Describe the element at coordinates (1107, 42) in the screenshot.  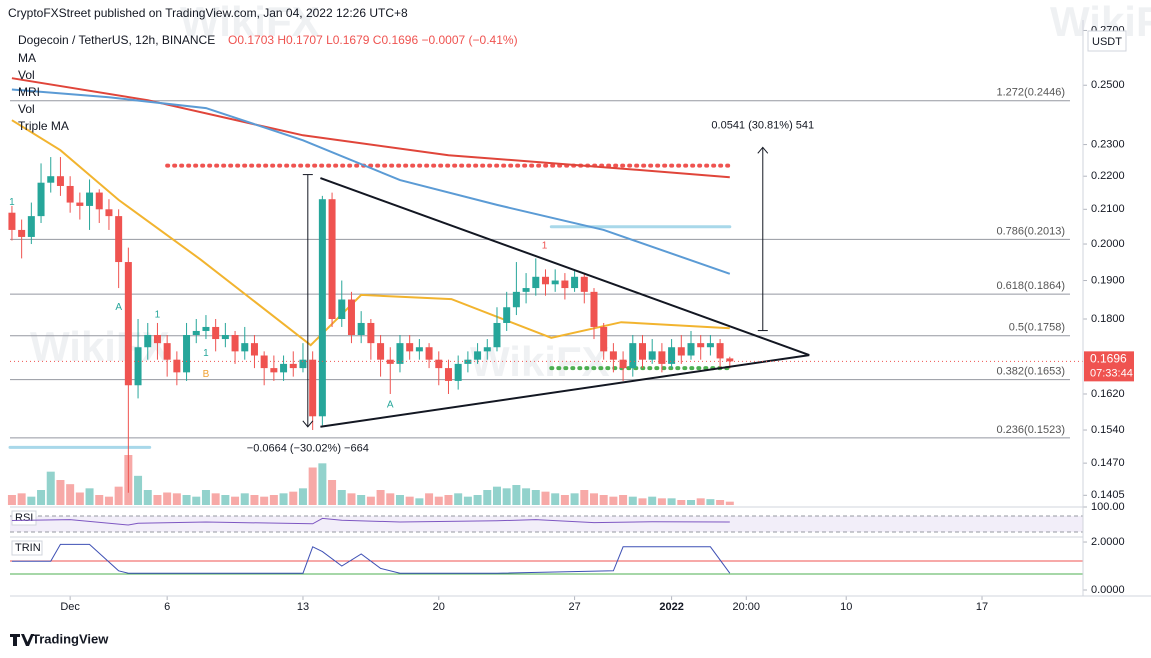
I see `currency: USDT` at that location.